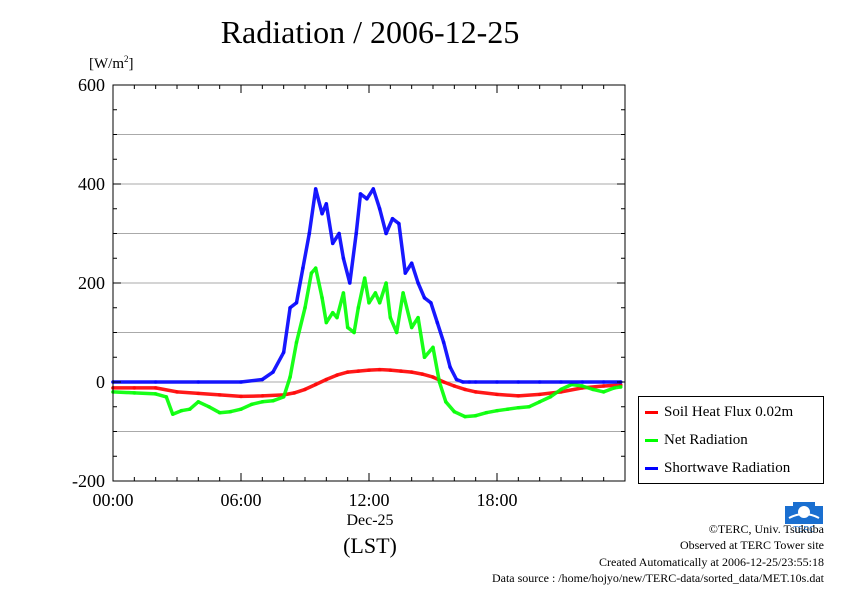 This screenshot has height=595, width=842. I want to click on y-tick-label: -200, so click(88, 481).